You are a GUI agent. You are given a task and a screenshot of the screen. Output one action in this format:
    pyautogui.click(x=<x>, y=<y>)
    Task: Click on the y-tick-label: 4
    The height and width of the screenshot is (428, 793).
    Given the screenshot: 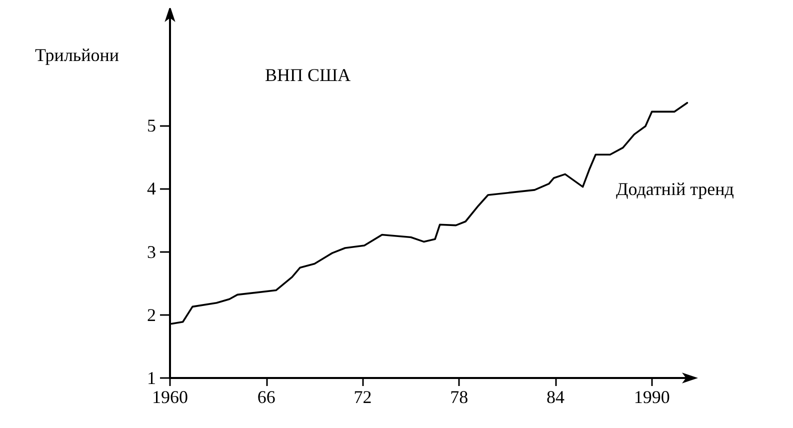 What is the action you would take?
    pyautogui.click(x=151, y=188)
    